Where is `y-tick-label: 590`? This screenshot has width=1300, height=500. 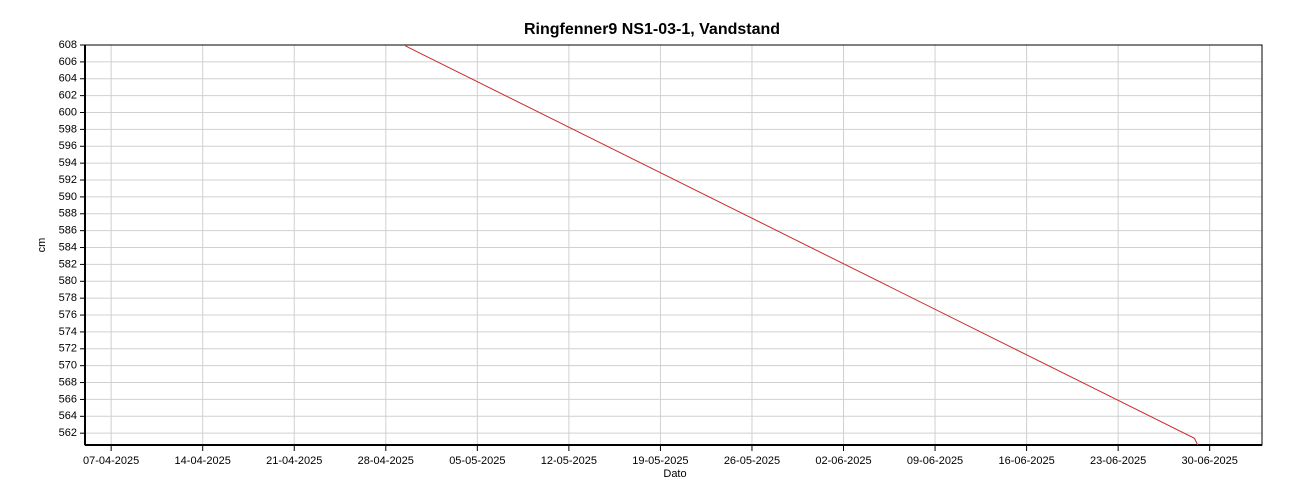
y-tick-label: 590 is located at coordinates (68, 197).